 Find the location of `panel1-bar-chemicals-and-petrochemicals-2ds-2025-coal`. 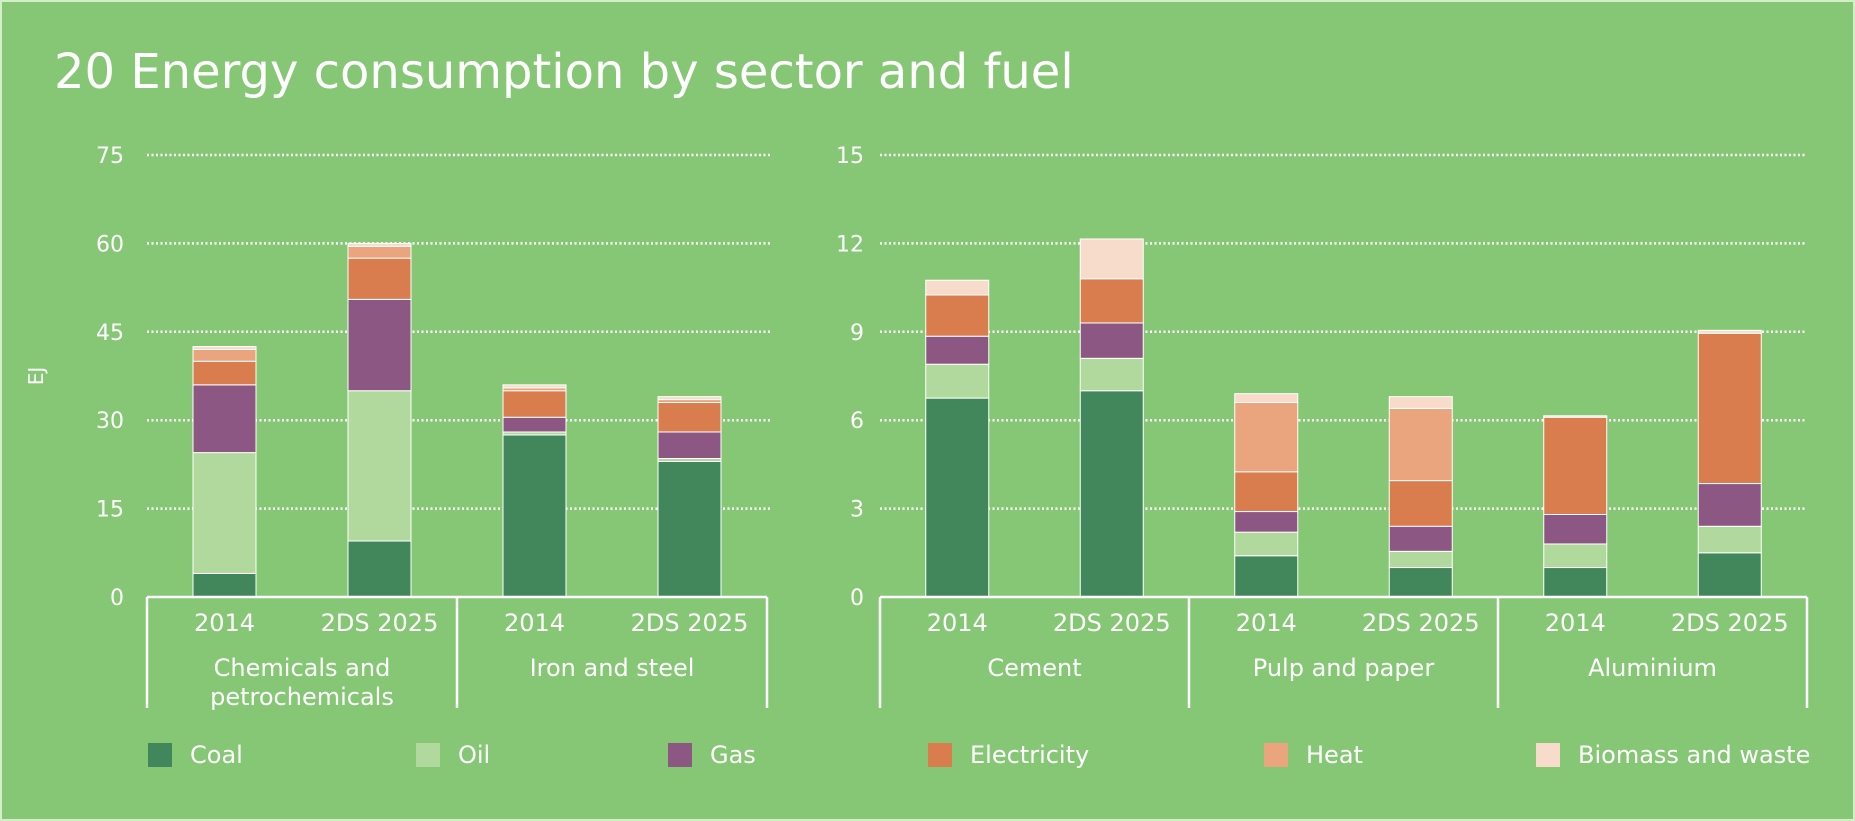

panel1-bar-chemicals-and-petrochemicals-2ds-2025-coal is located at coordinates (379, 569).